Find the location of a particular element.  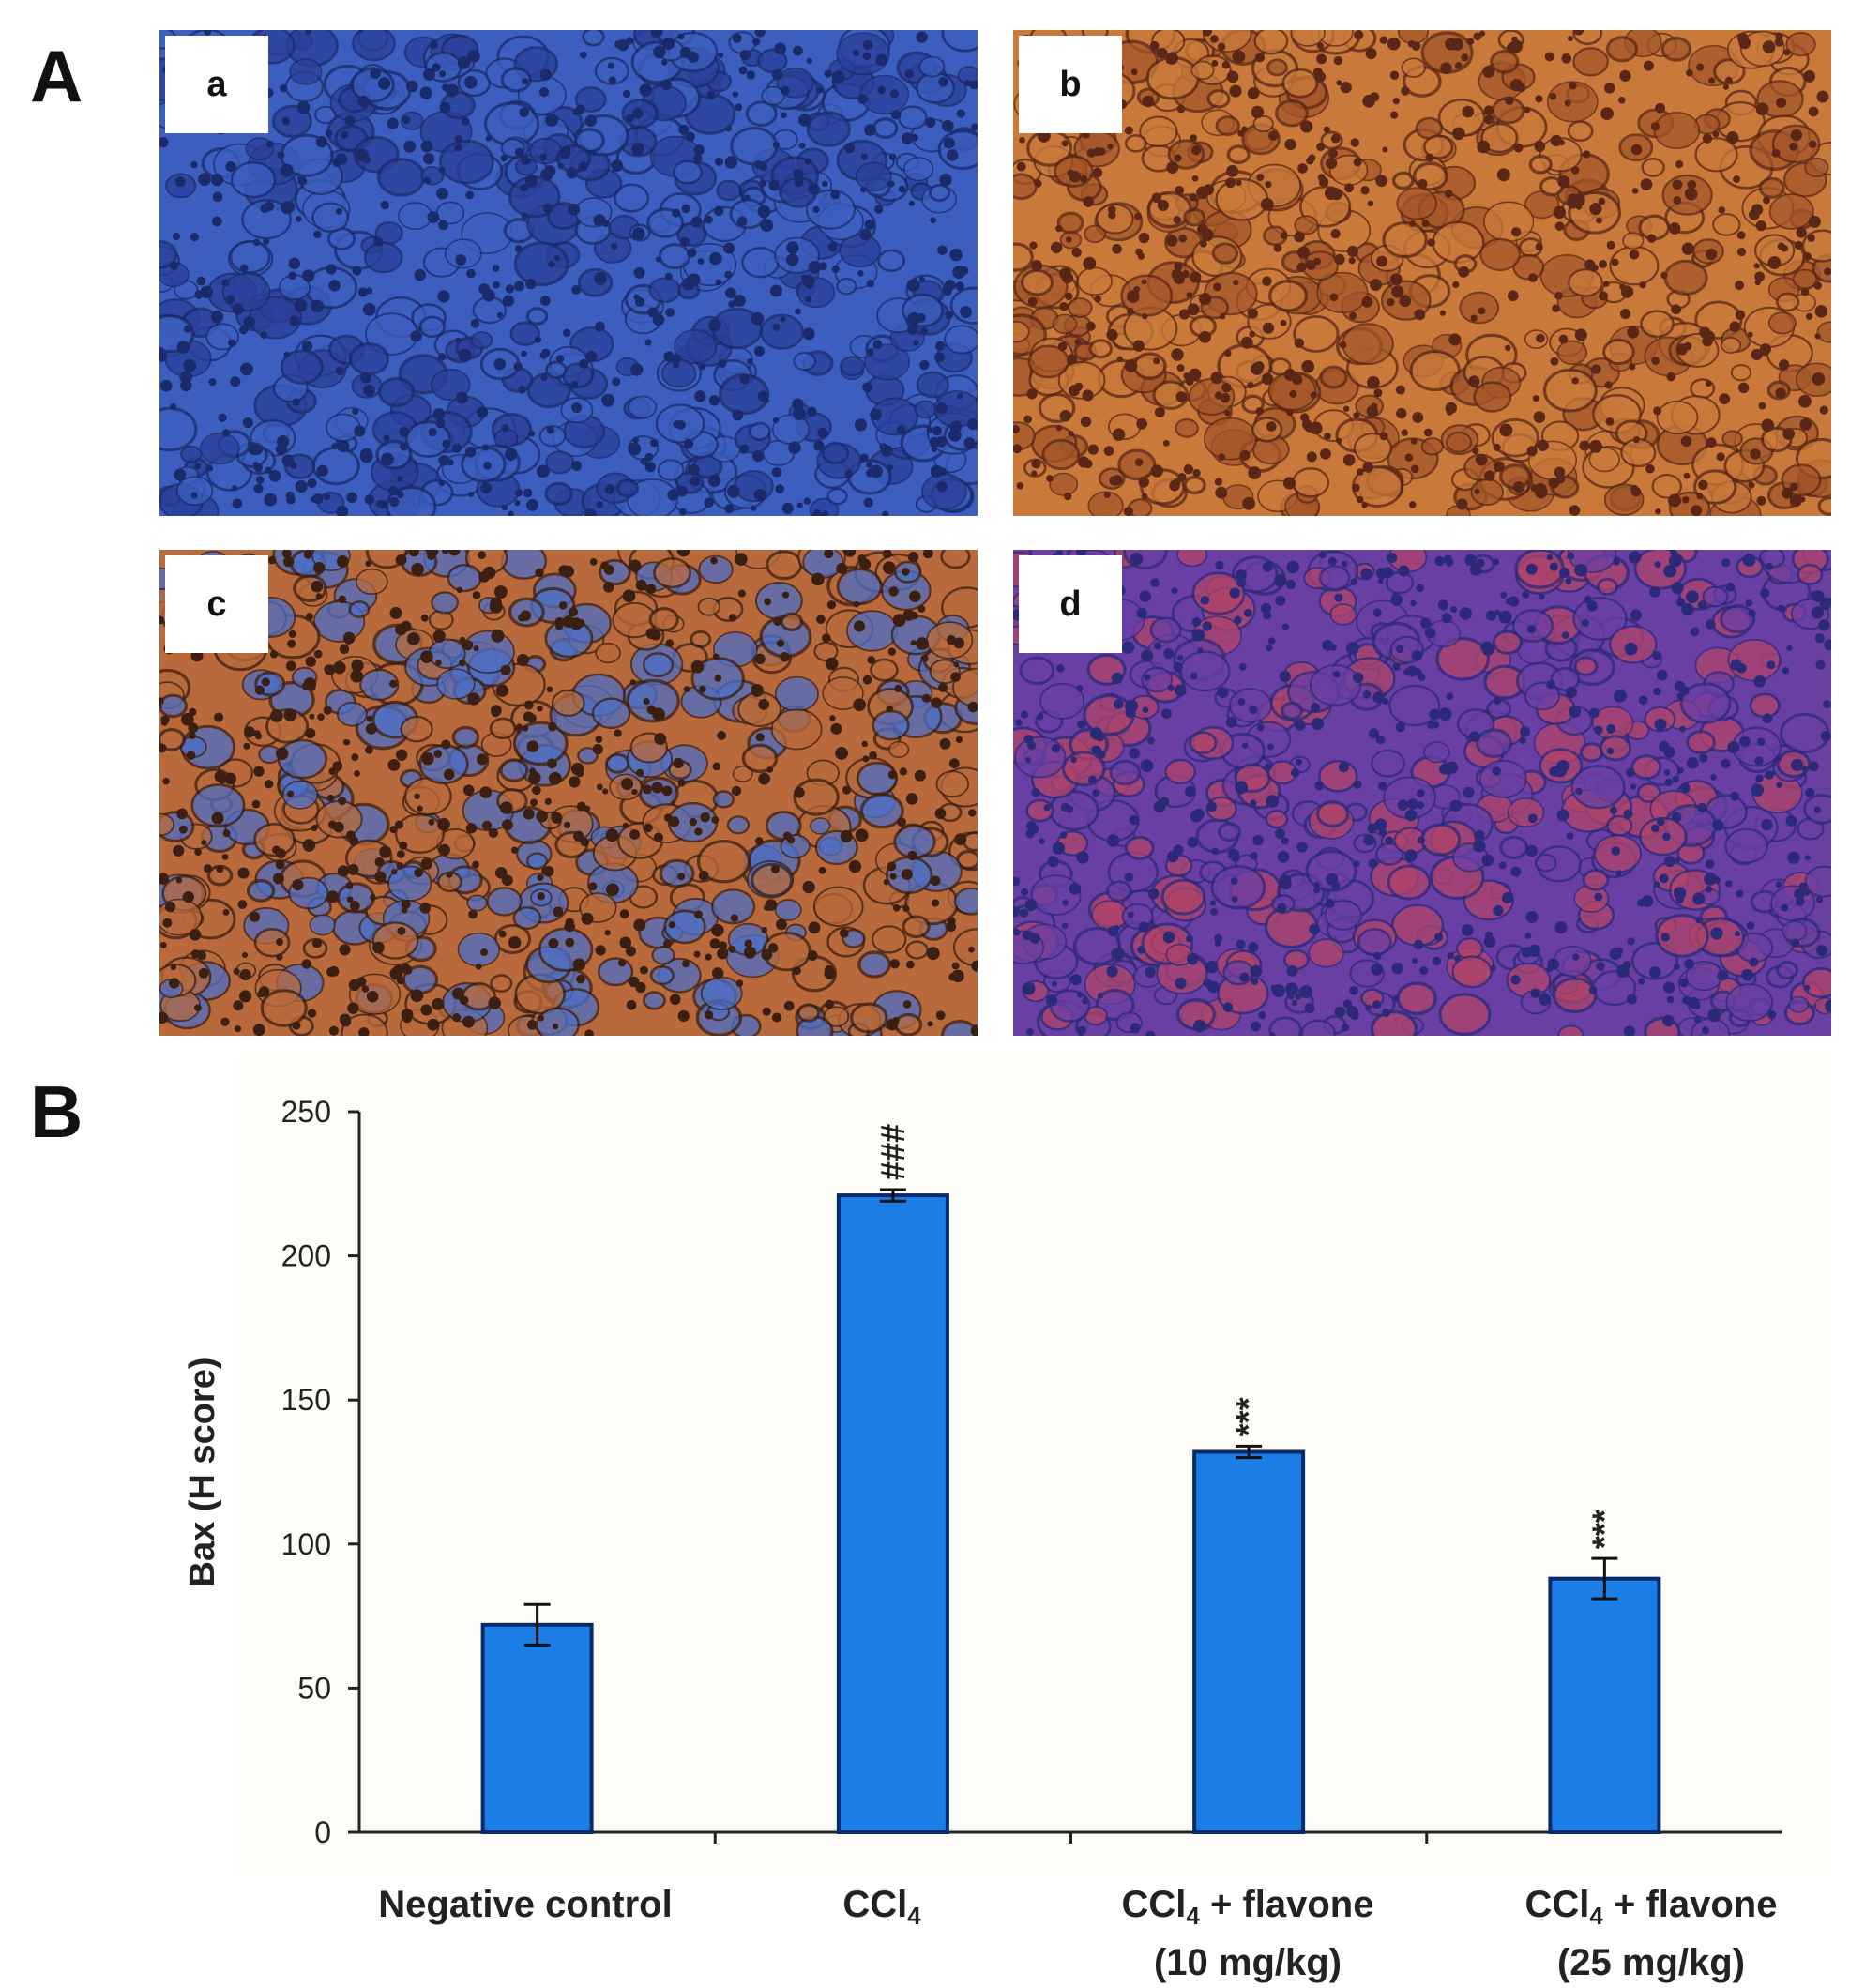

micrograph-c-texture is located at coordinates (568, 793).